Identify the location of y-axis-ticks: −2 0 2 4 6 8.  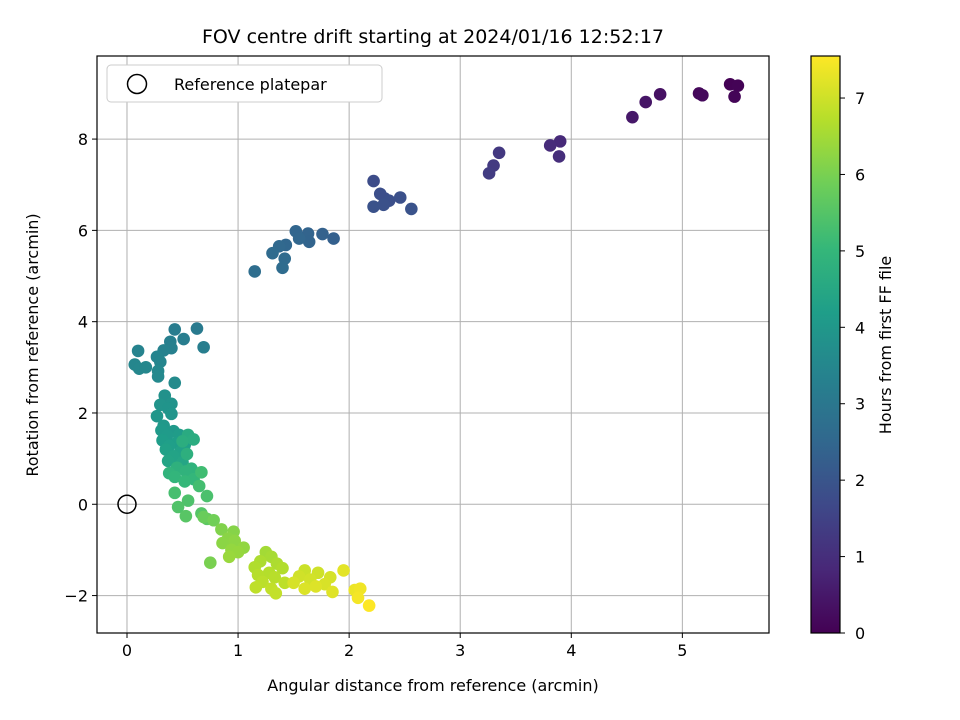
(80, 368).